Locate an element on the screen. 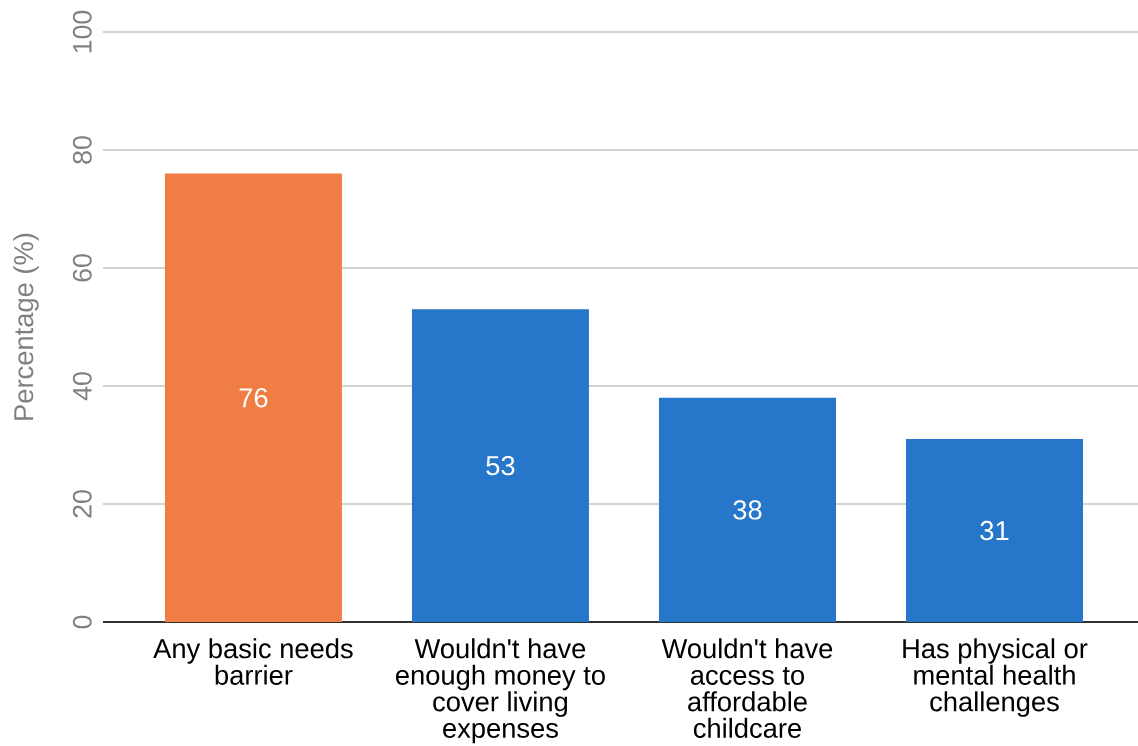  y-tick-label: 100 is located at coordinates (82, 31).